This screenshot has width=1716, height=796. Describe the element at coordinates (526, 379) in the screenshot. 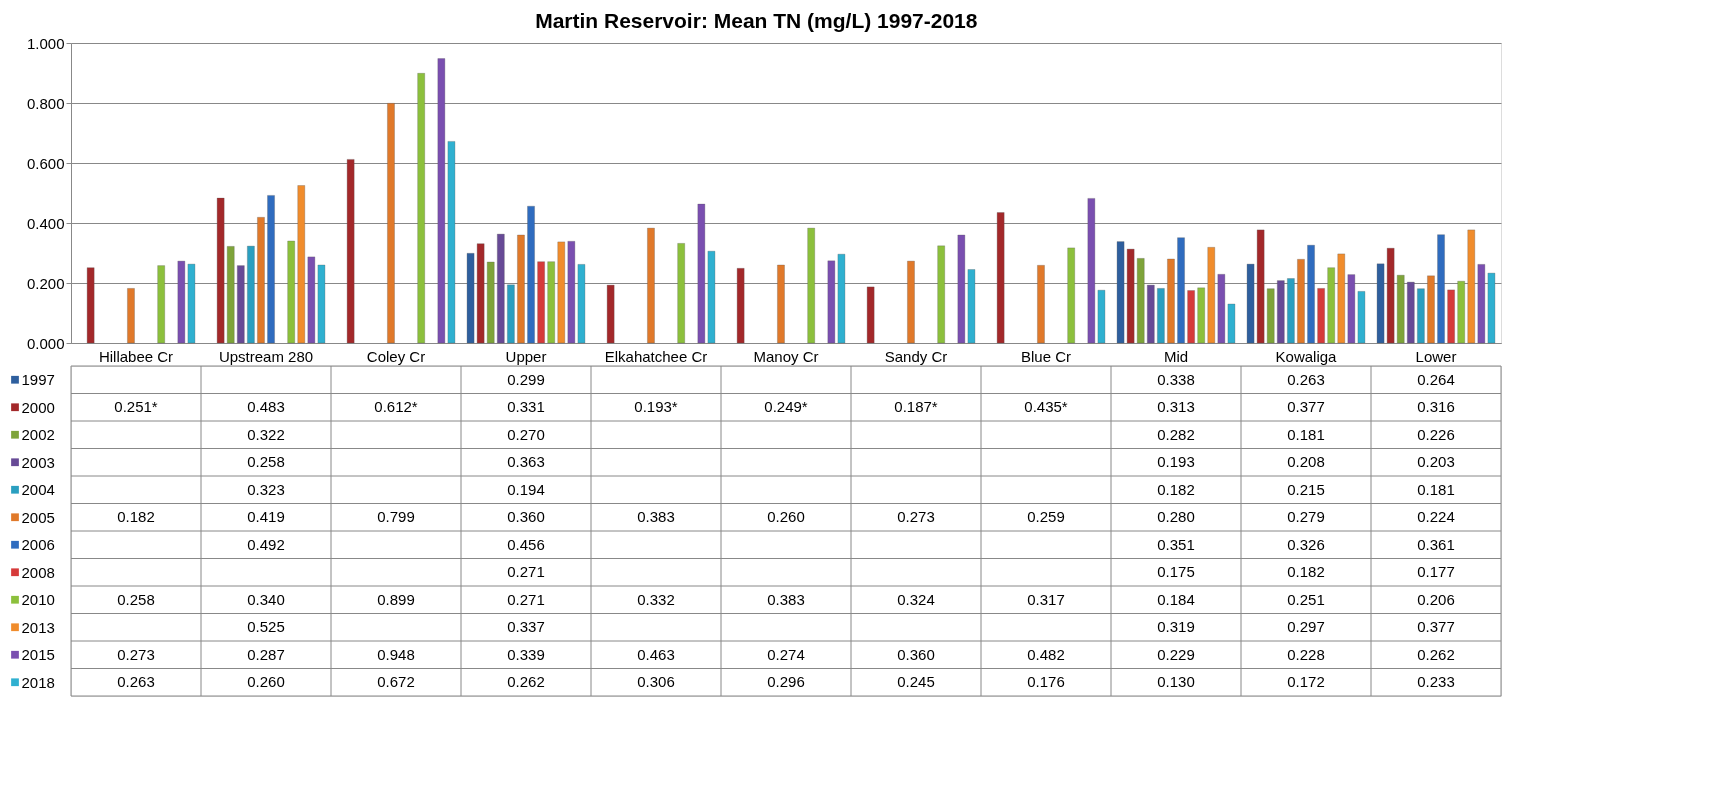

I see `data-label: 0.299` at that location.